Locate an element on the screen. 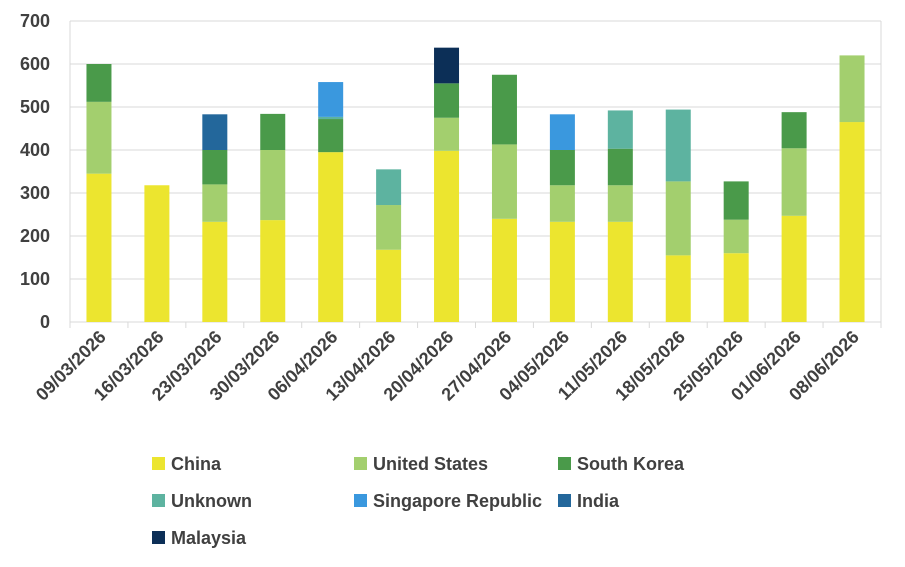  legend-item: South Korea is located at coordinates (621, 464).